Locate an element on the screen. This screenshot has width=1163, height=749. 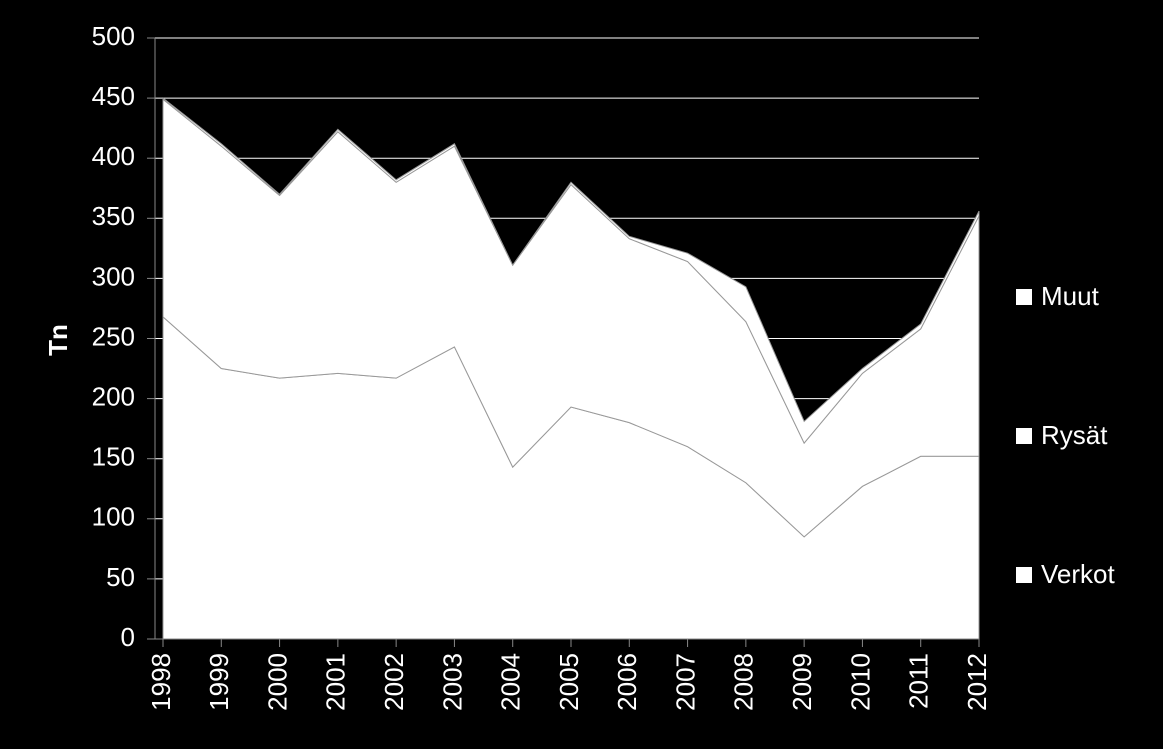
x-tick-label: 2005 is located at coordinates (569, 682).